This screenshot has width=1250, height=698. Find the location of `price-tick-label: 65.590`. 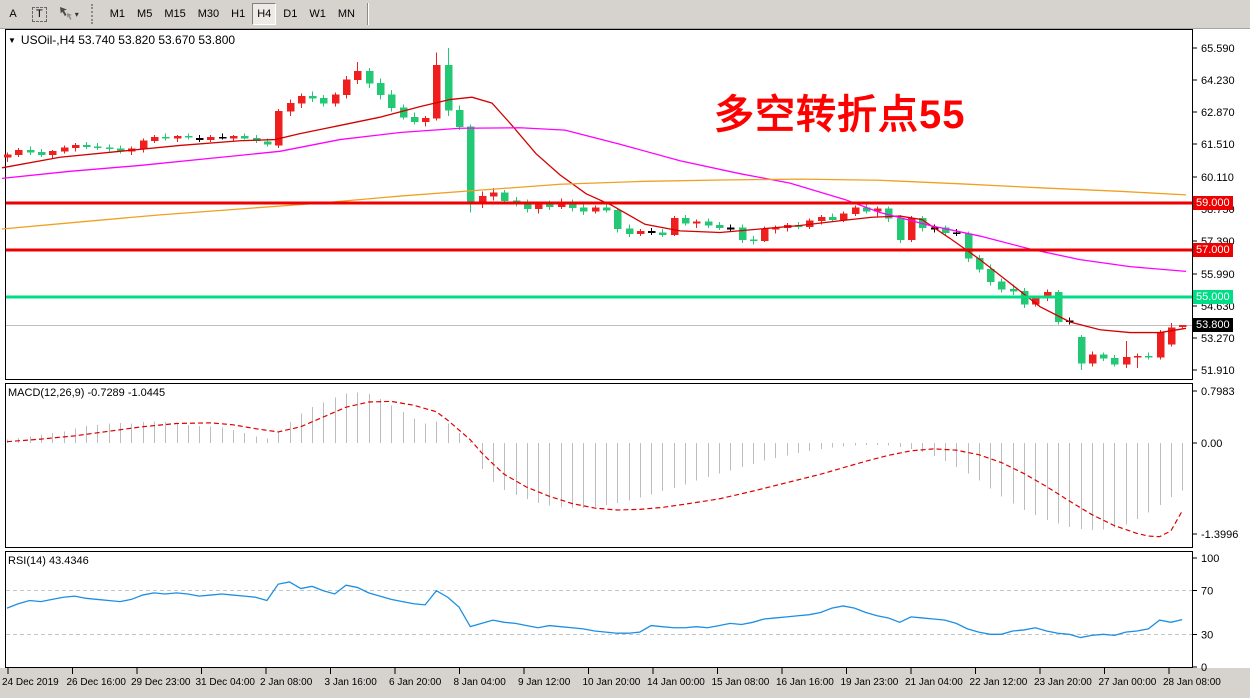

price-tick-label: 65.590 is located at coordinates (1218, 49).